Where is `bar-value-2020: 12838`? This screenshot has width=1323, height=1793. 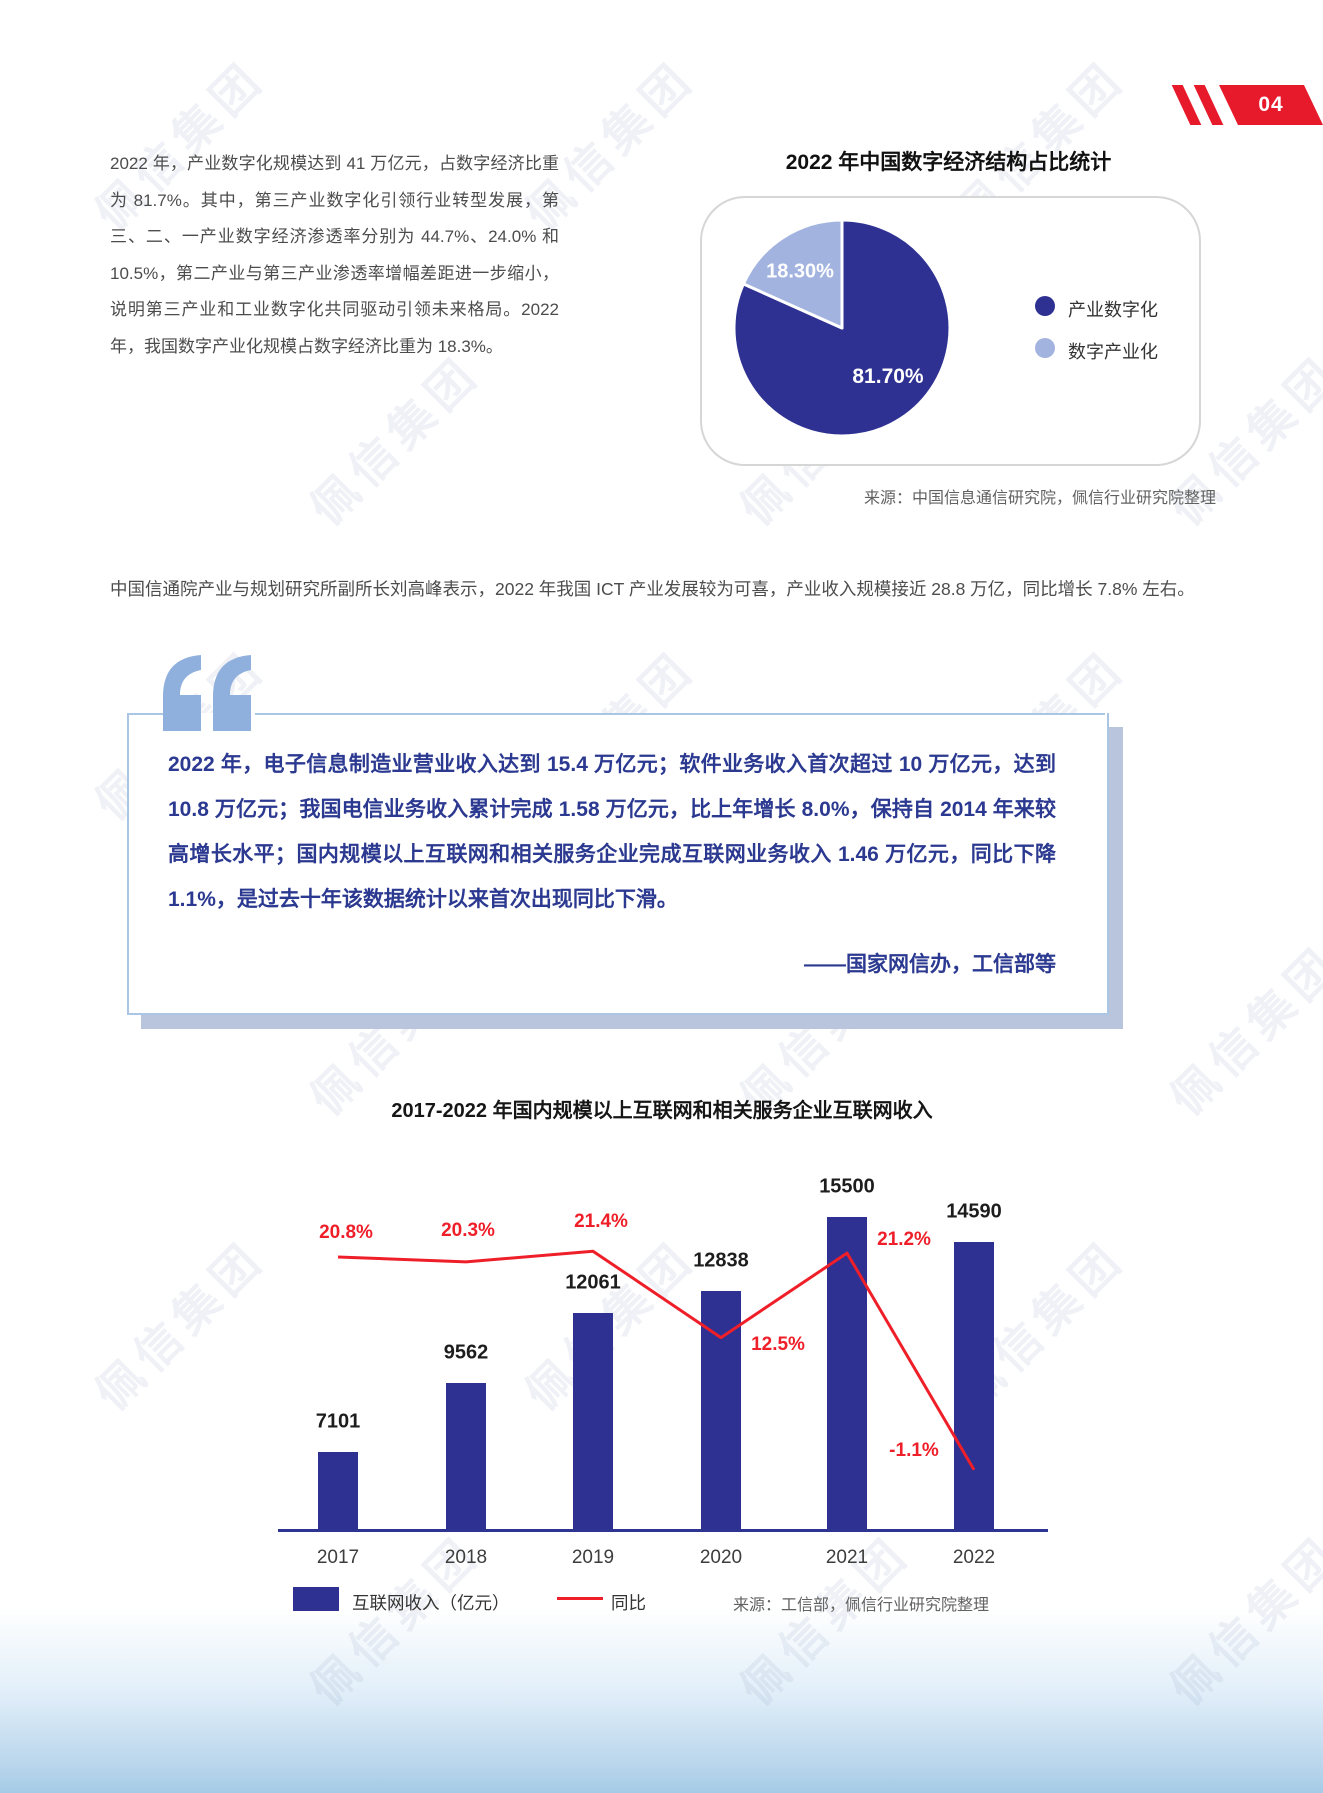
bar-value-2020: 12838 is located at coordinates (721, 1260).